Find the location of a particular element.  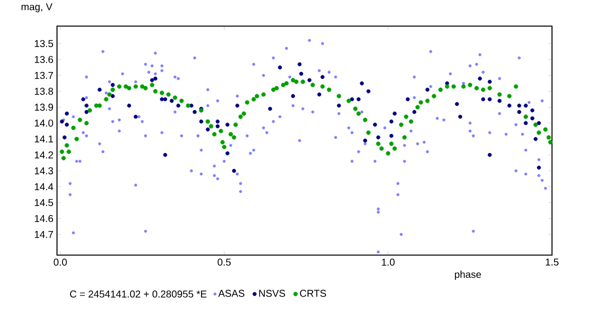

y-tick-label: 13.8 is located at coordinates (44, 91).